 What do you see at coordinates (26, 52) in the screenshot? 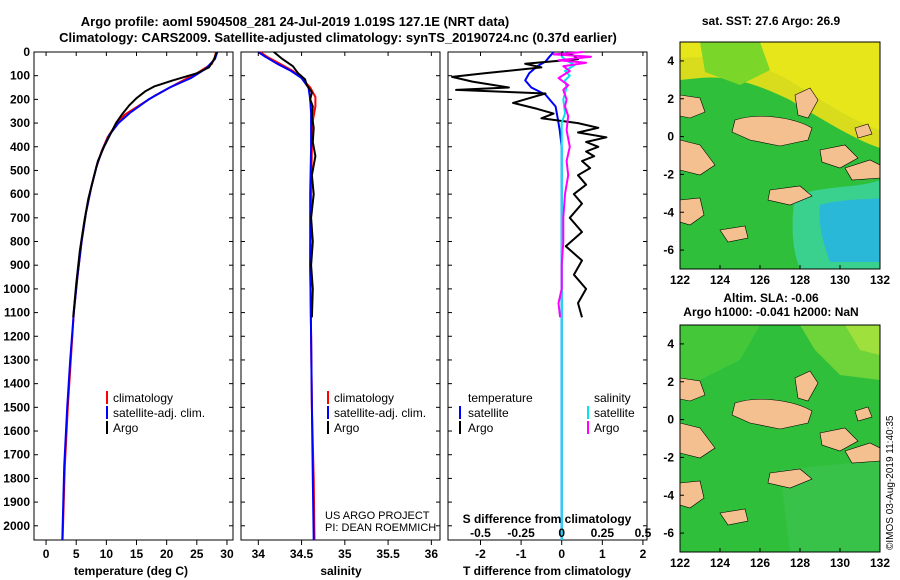
I see `depth-tick-label: 0` at bounding box center [26, 52].